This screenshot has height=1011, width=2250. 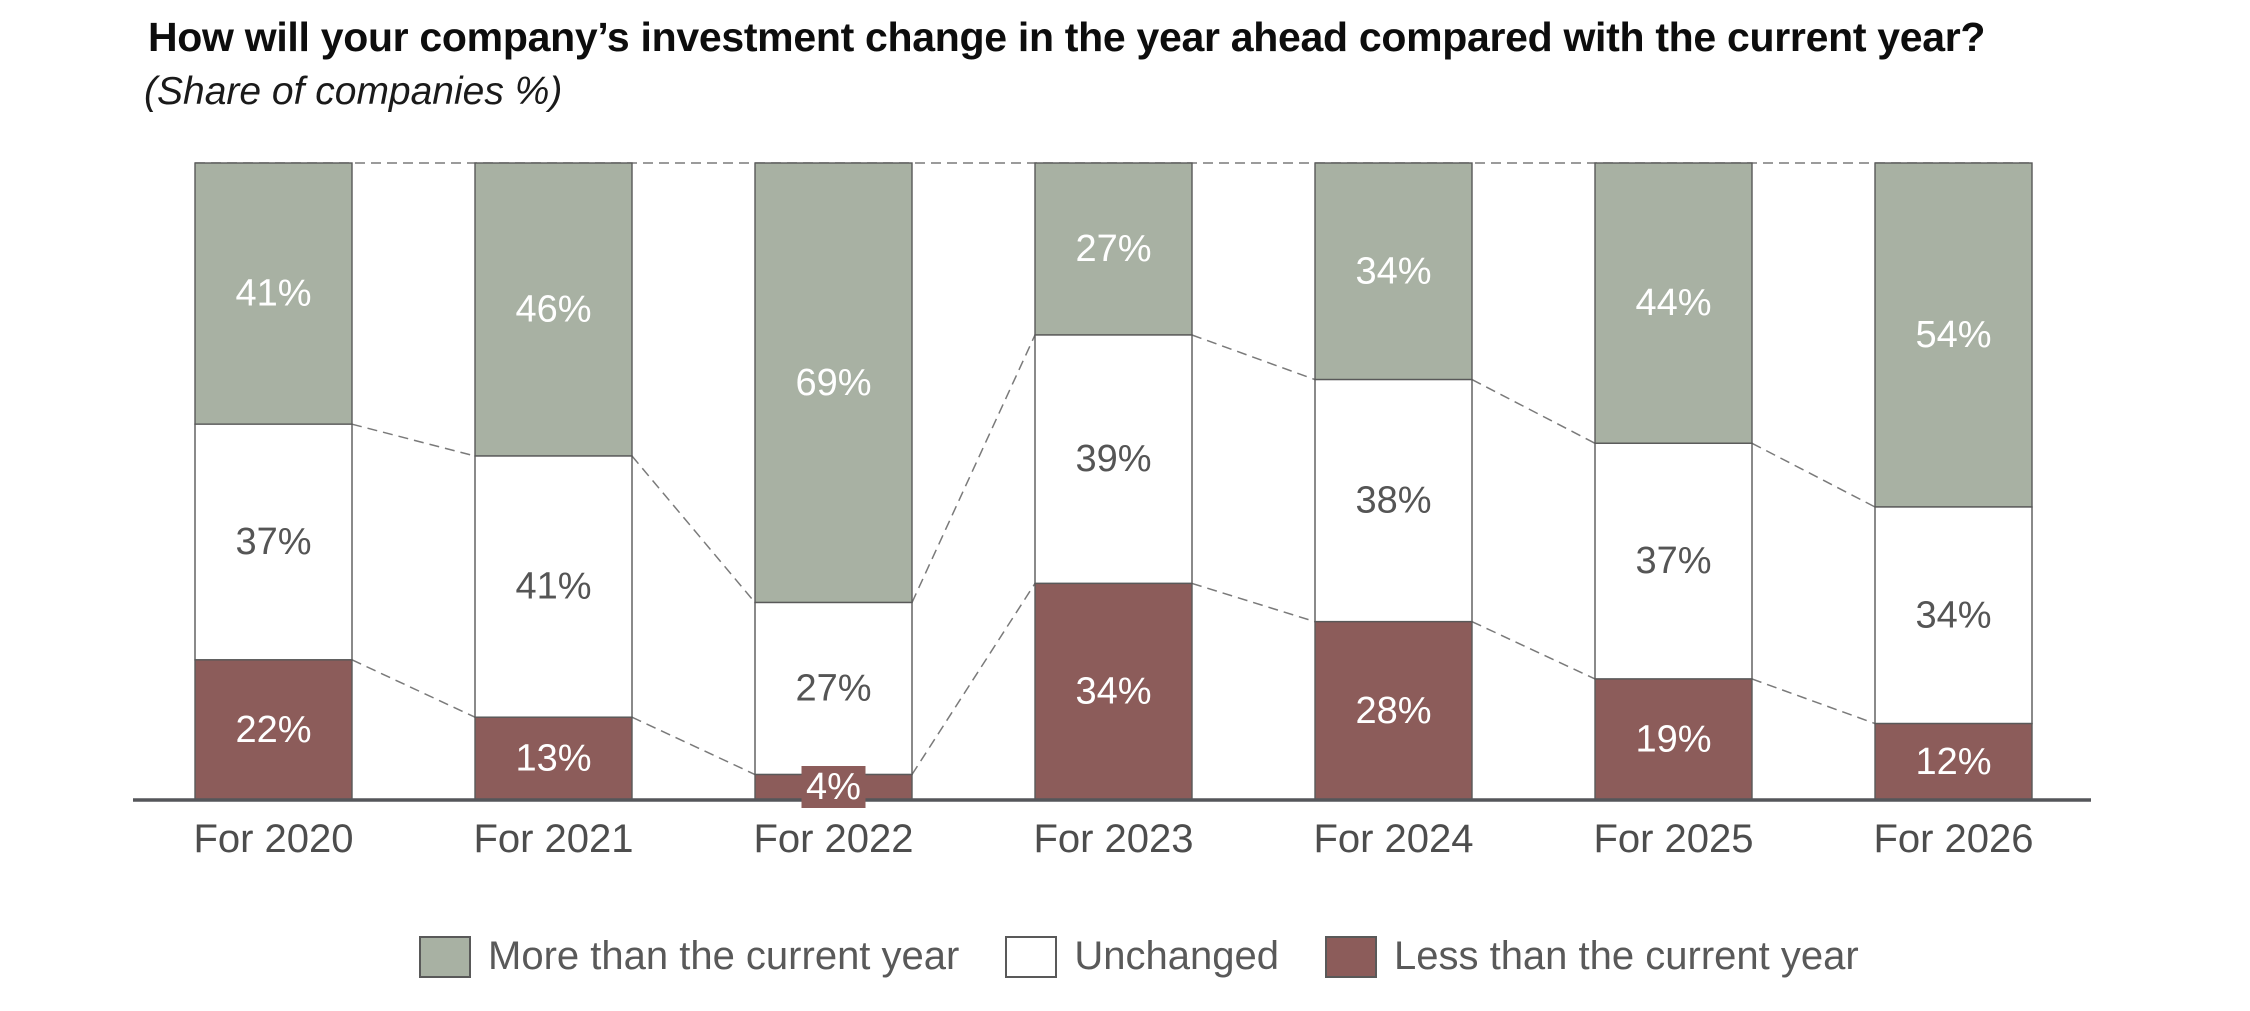 I want to click on legend-label: More than the current year, so click(x=724, y=956).